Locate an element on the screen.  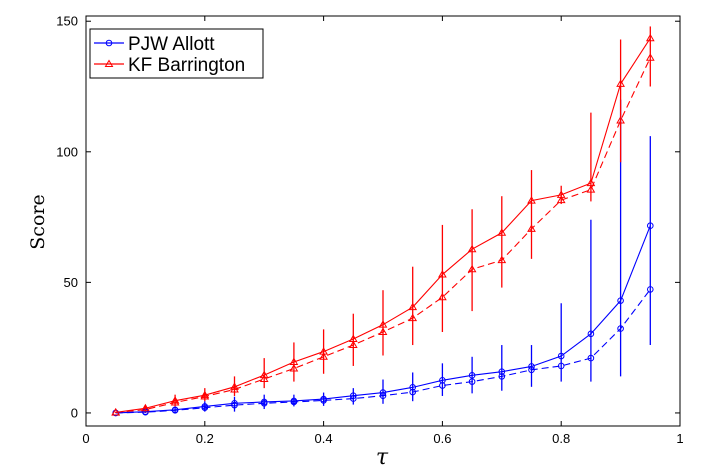
y-tick-label: 100 is located at coordinates (67, 151).